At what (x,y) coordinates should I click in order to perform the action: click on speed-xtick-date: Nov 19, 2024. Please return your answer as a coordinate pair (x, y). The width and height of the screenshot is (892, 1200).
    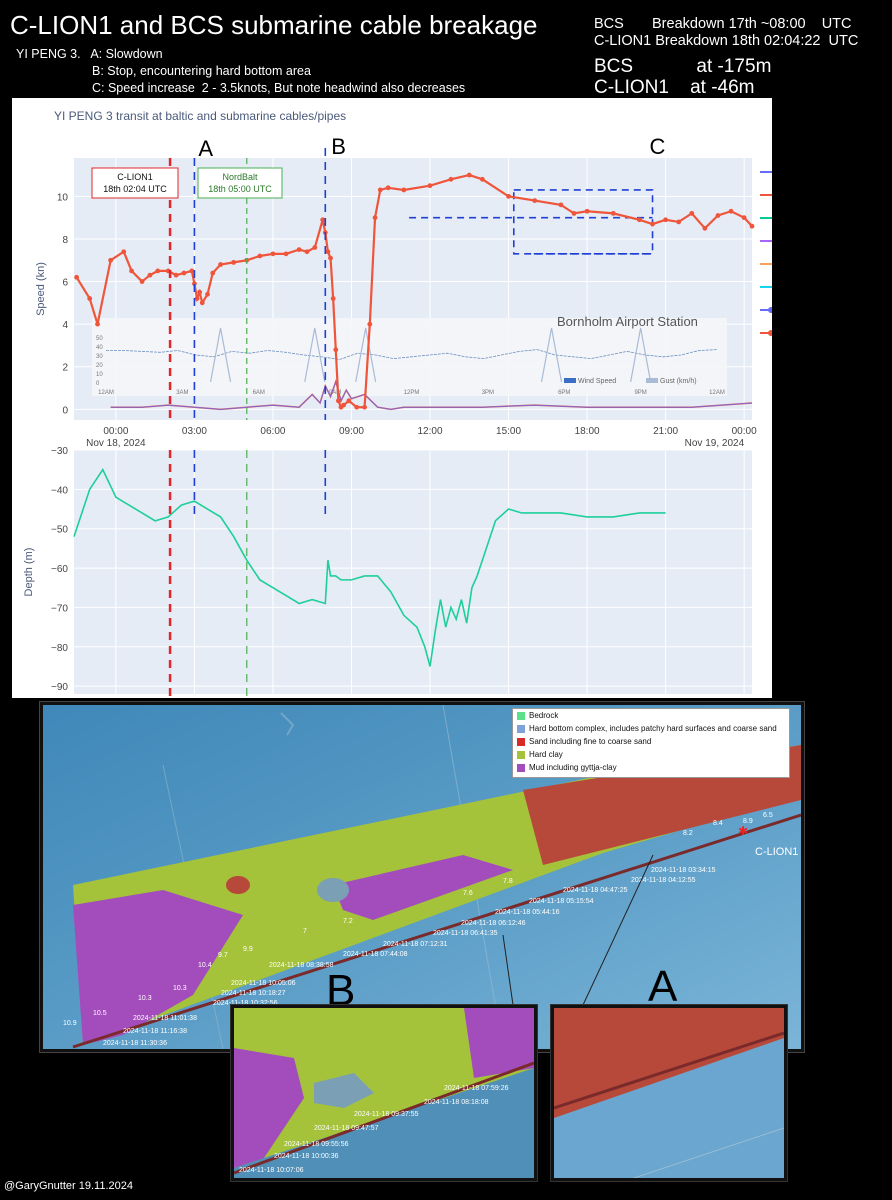
    Looking at the image, I should click on (715, 443).